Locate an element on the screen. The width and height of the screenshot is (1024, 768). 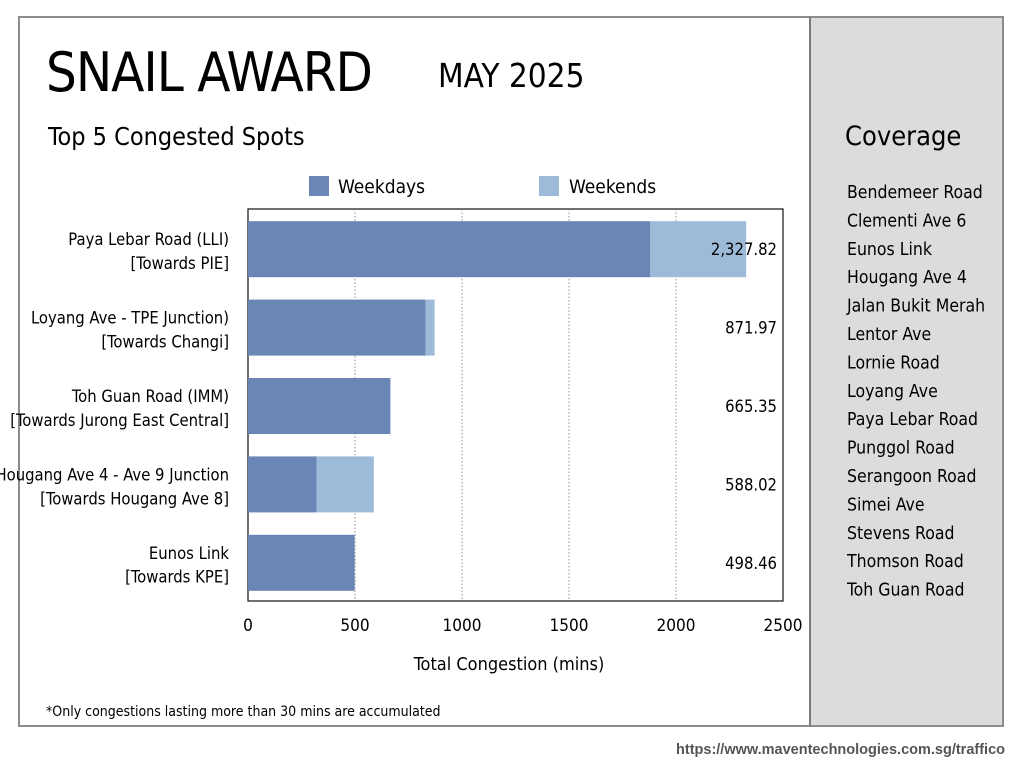
x-tick-label: 500 is located at coordinates (354, 626).